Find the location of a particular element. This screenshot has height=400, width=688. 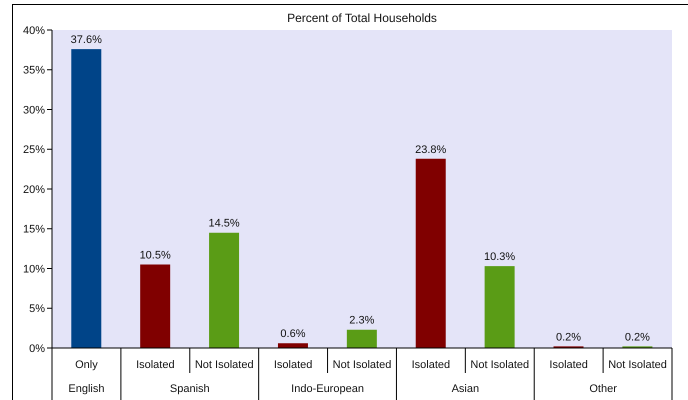

data-label: 10.5% is located at coordinates (155, 256).